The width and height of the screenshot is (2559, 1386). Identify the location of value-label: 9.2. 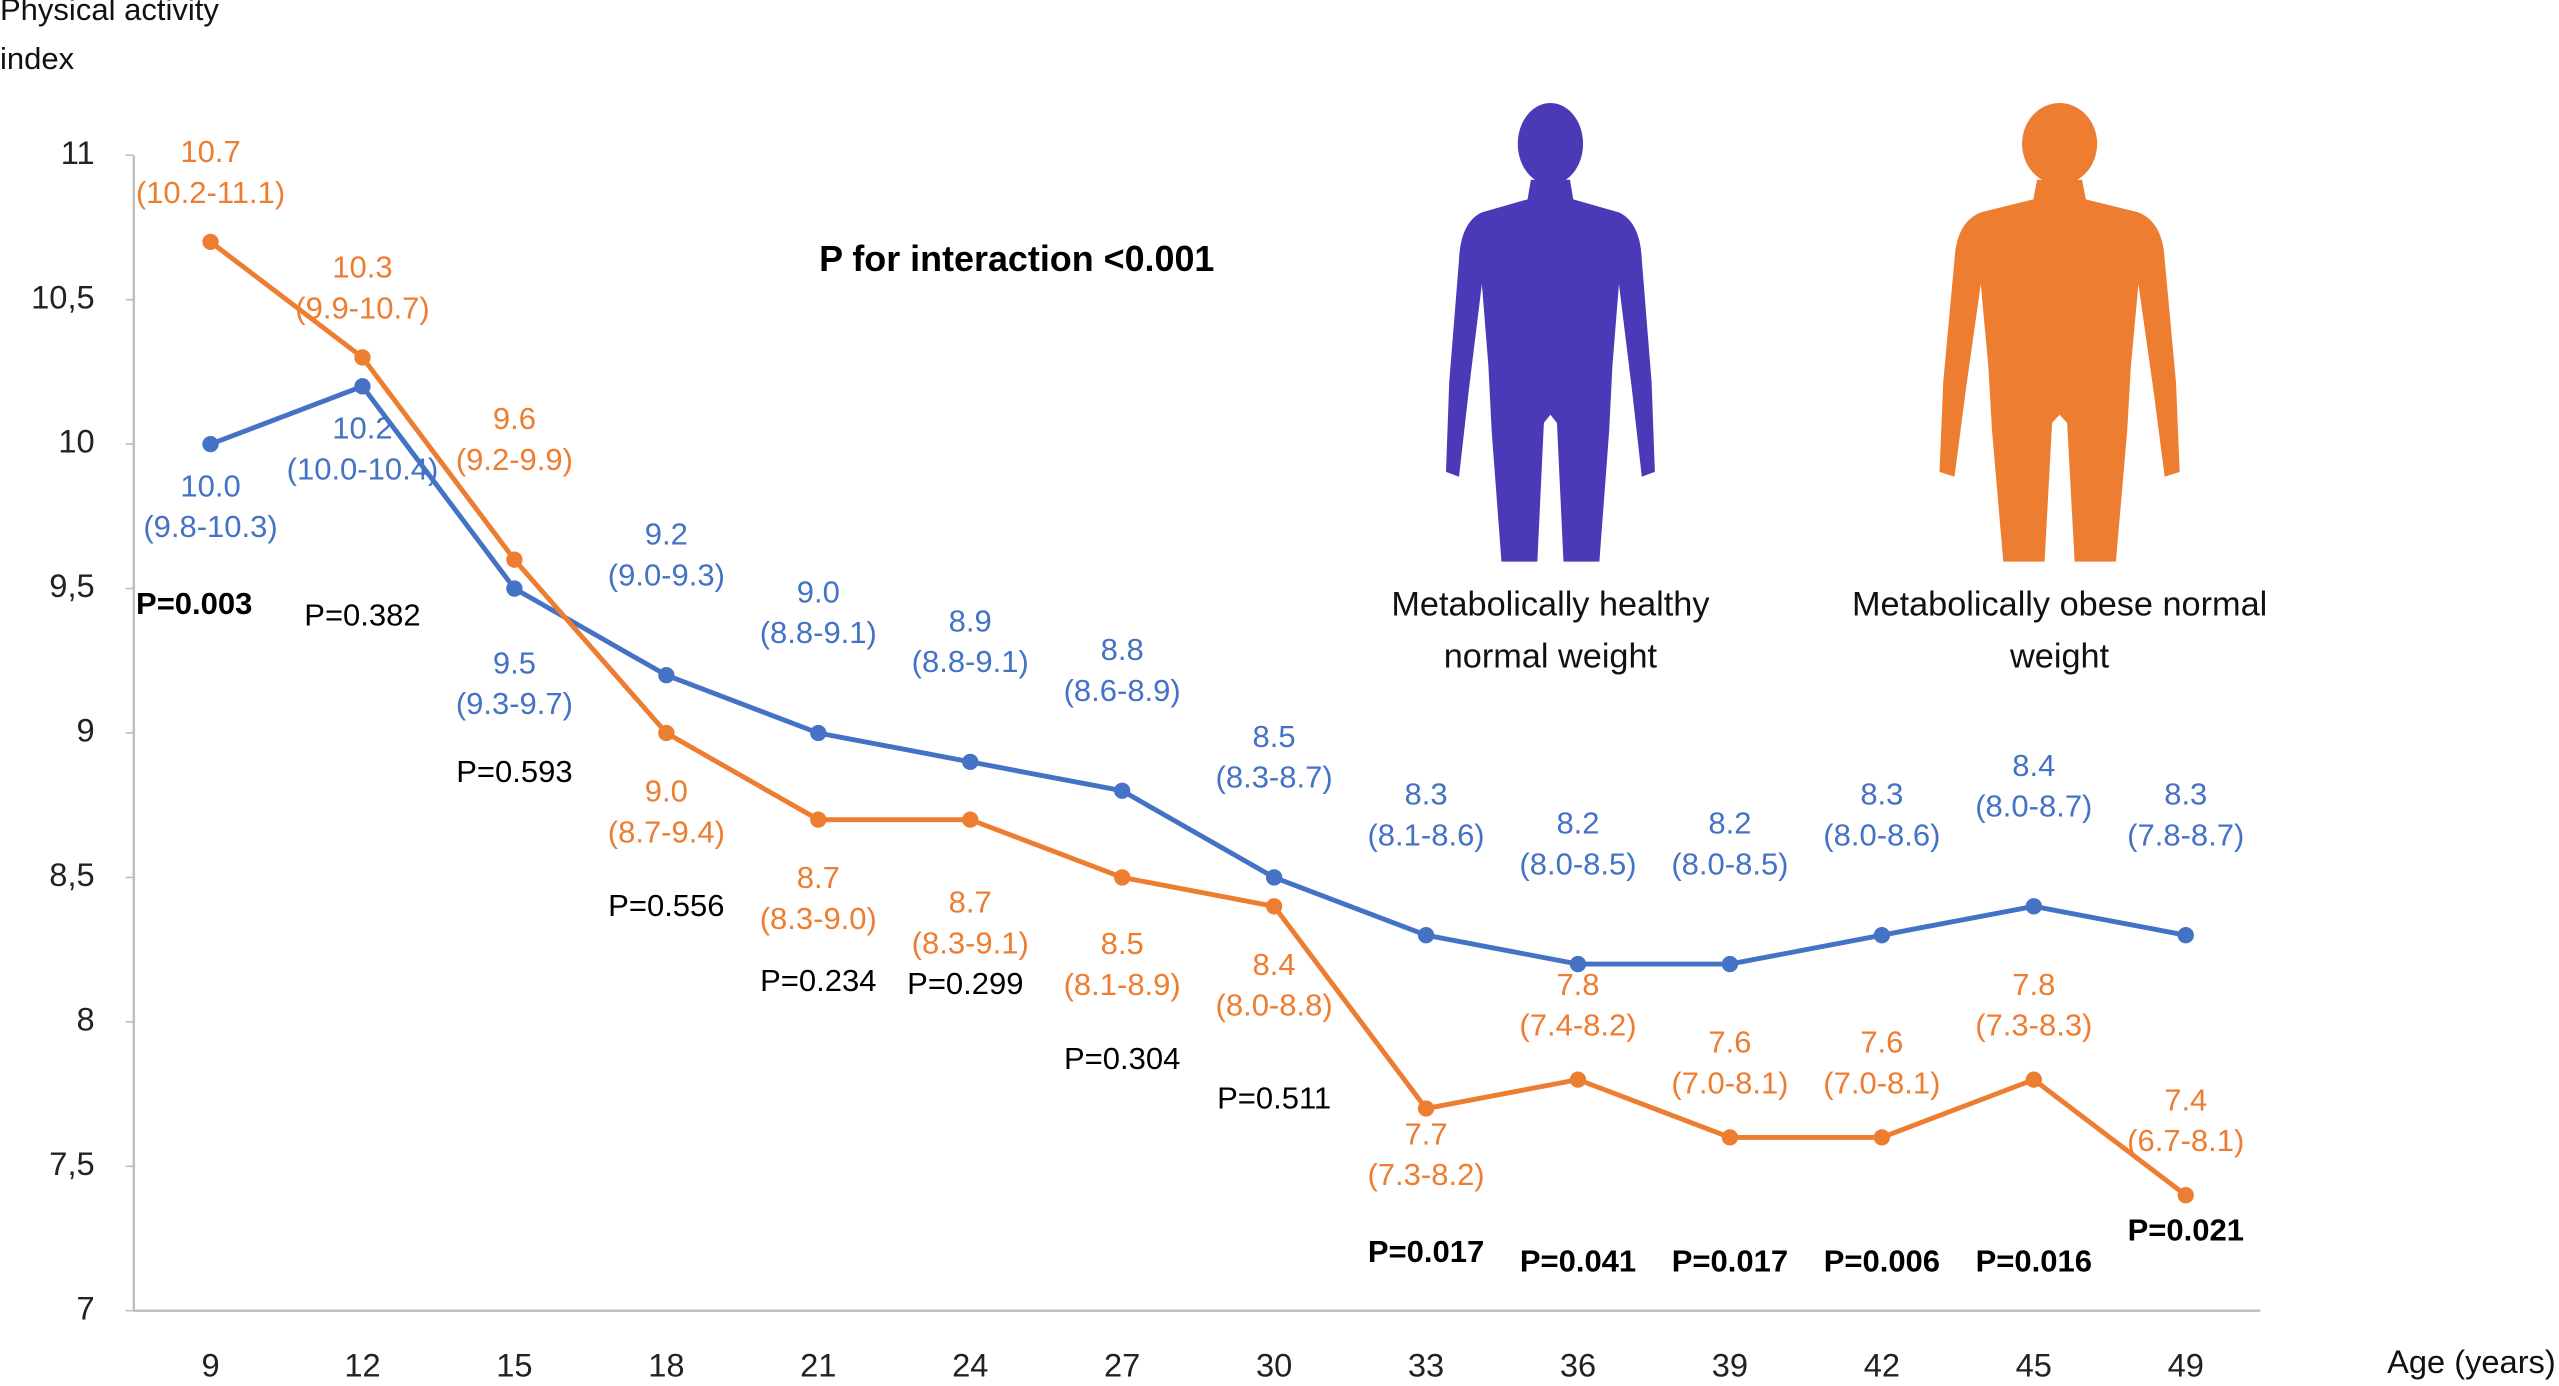
(666, 534).